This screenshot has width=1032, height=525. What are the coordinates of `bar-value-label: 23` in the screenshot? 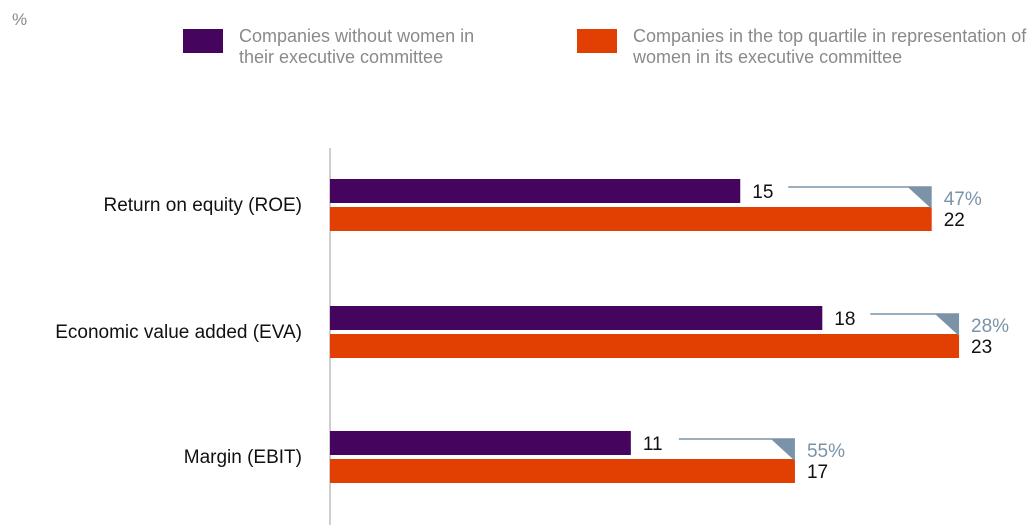 It's located at (981, 347).